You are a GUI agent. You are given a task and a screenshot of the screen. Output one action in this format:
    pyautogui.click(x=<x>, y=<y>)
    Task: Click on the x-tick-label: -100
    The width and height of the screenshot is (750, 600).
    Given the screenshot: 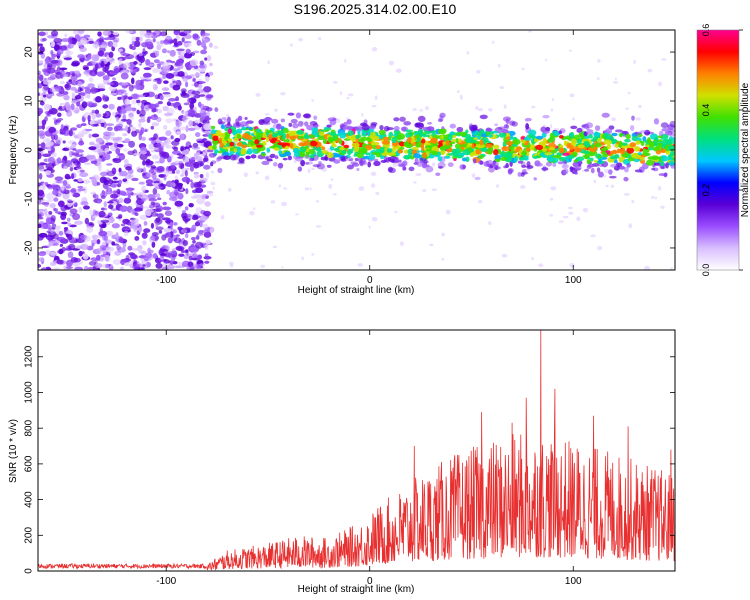 What is the action you would take?
    pyautogui.click(x=166, y=581)
    